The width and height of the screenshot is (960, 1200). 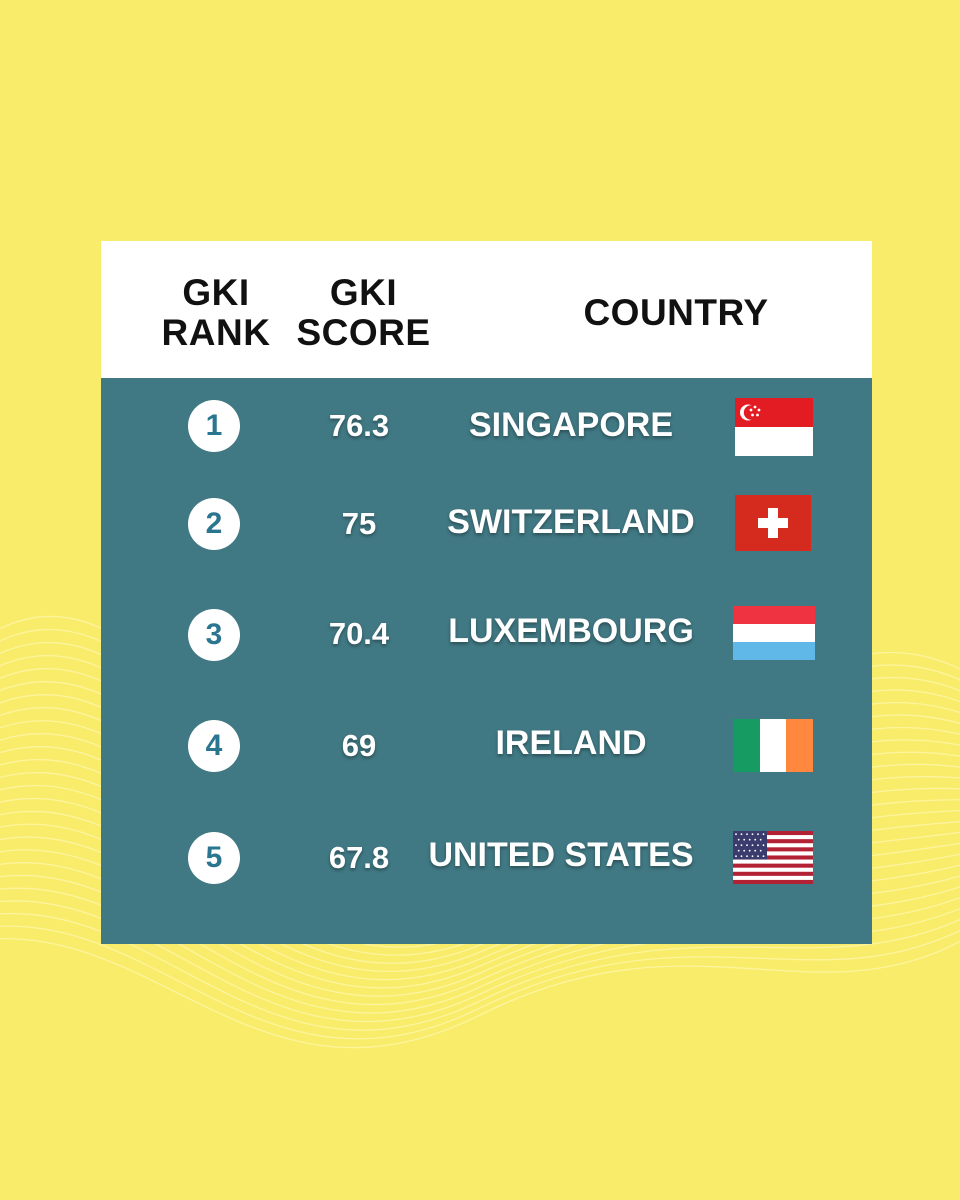 What do you see at coordinates (359, 745) in the screenshot?
I see `score-value: 69` at bounding box center [359, 745].